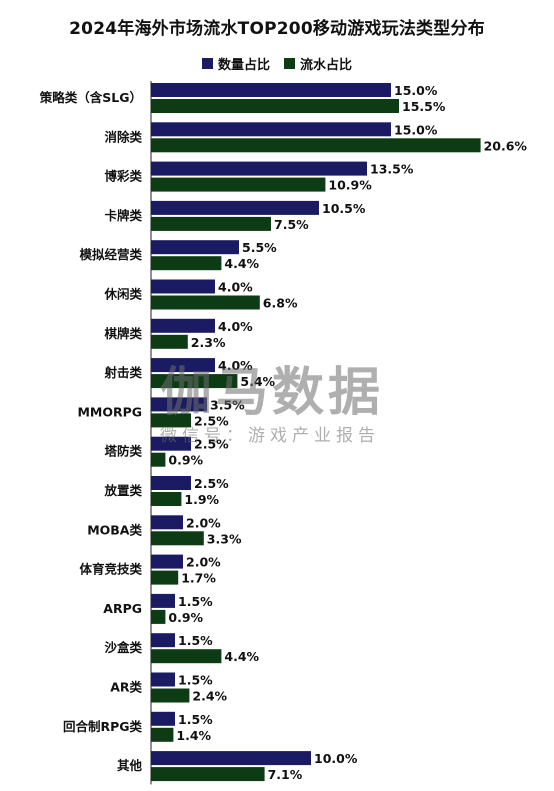 The height and width of the screenshot is (791, 554). What do you see at coordinates (122, 333) in the screenshot?
I see `category-label: 棋牌类` at bounding box center [122, 333].